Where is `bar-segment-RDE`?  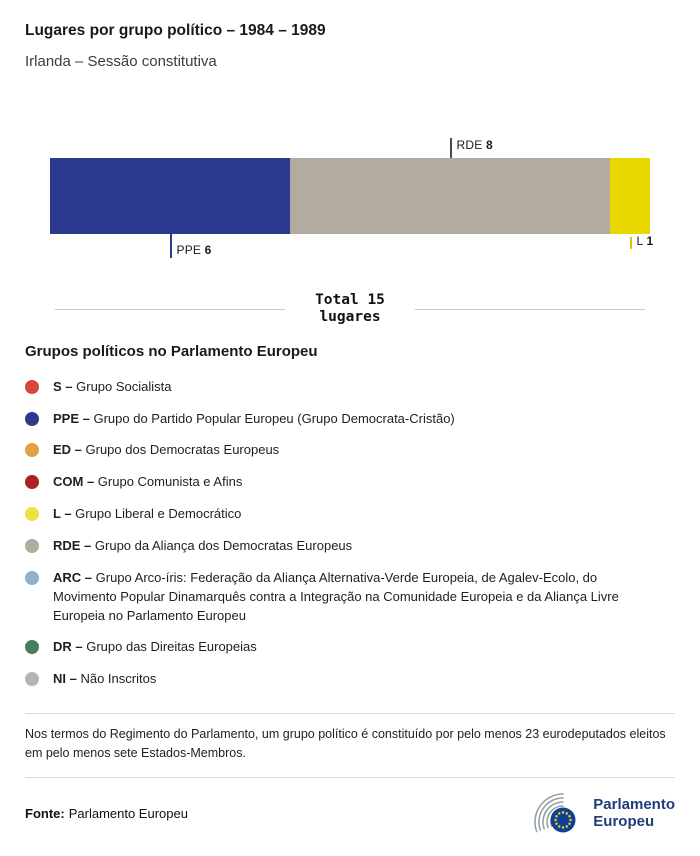 bar-segment-RDE is located at coordinates (450, 196).